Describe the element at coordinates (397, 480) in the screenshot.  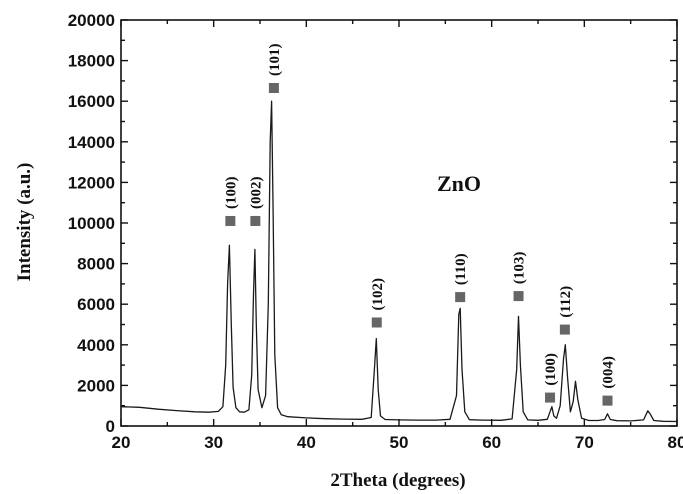
I see `x-axis-title: 2Theta (degrees)` at that location.